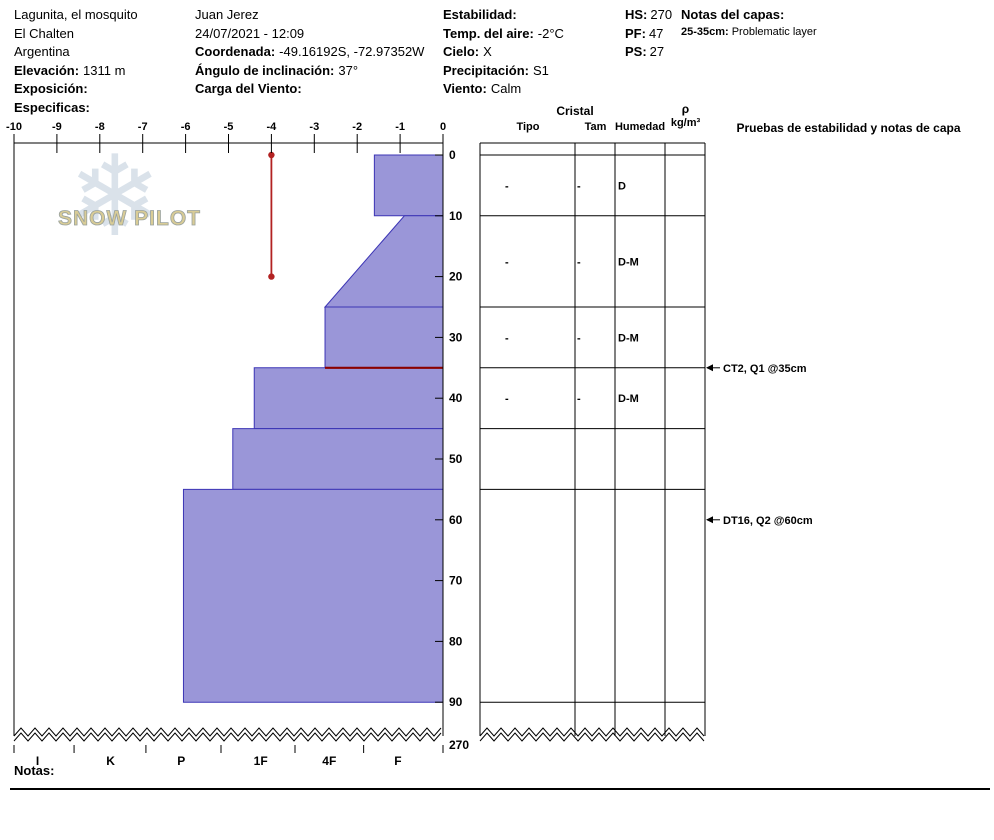 The image size is (994, 840). Describe the element at coordinates (465, 88) in the screenshot. I see `wind-label: Viento:` at that location.